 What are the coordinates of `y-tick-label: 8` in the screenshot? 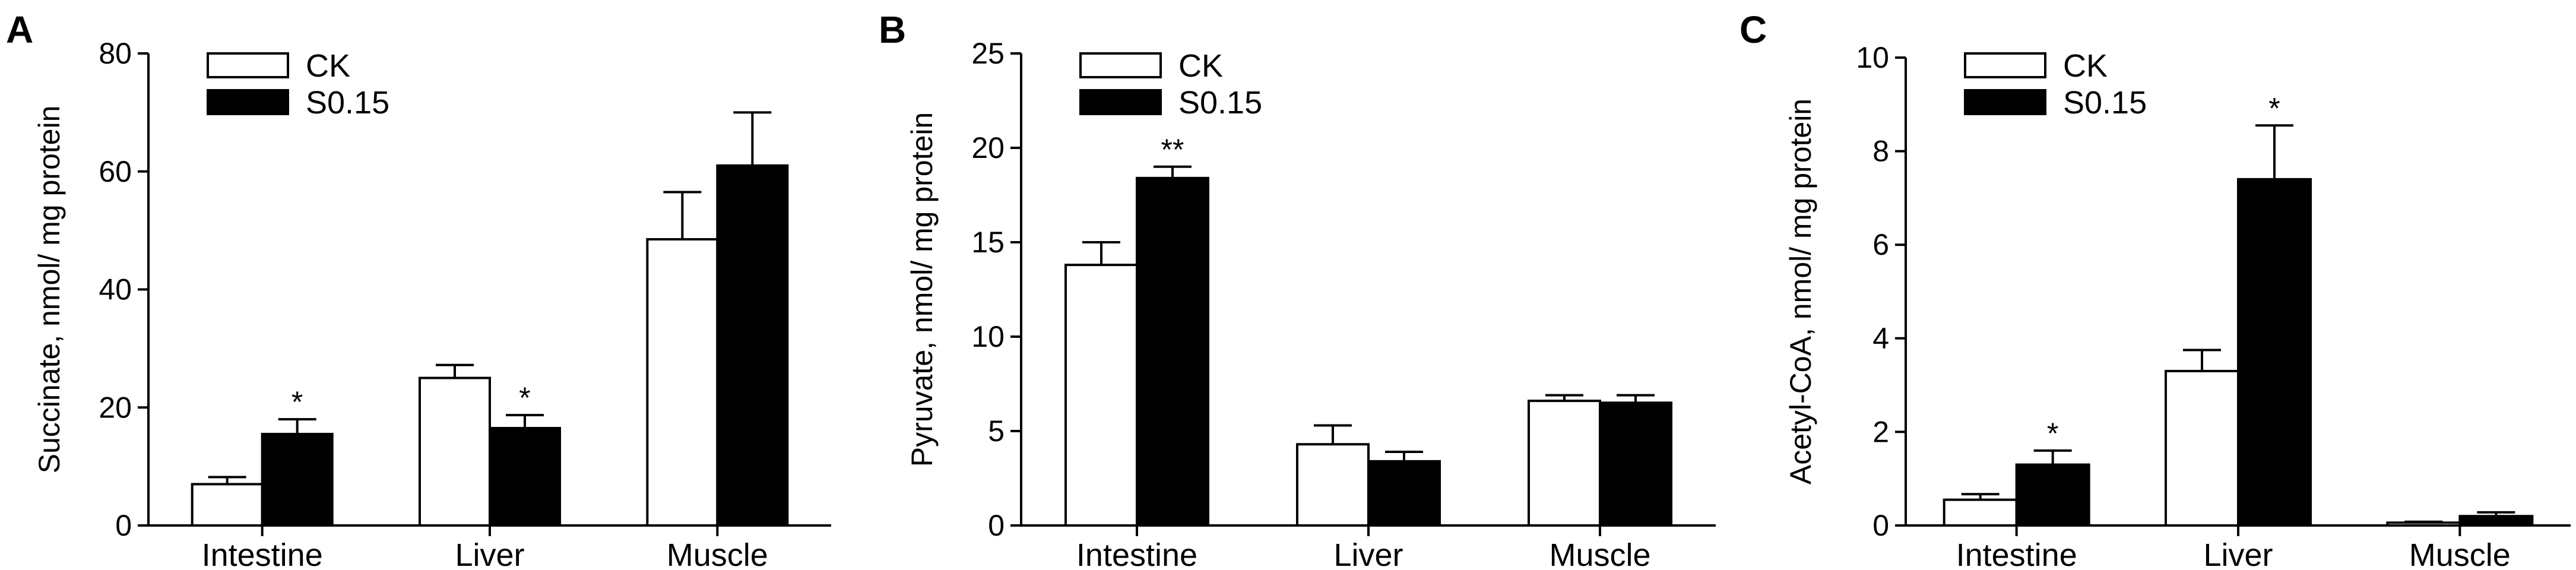 It's located at (1881, 151).